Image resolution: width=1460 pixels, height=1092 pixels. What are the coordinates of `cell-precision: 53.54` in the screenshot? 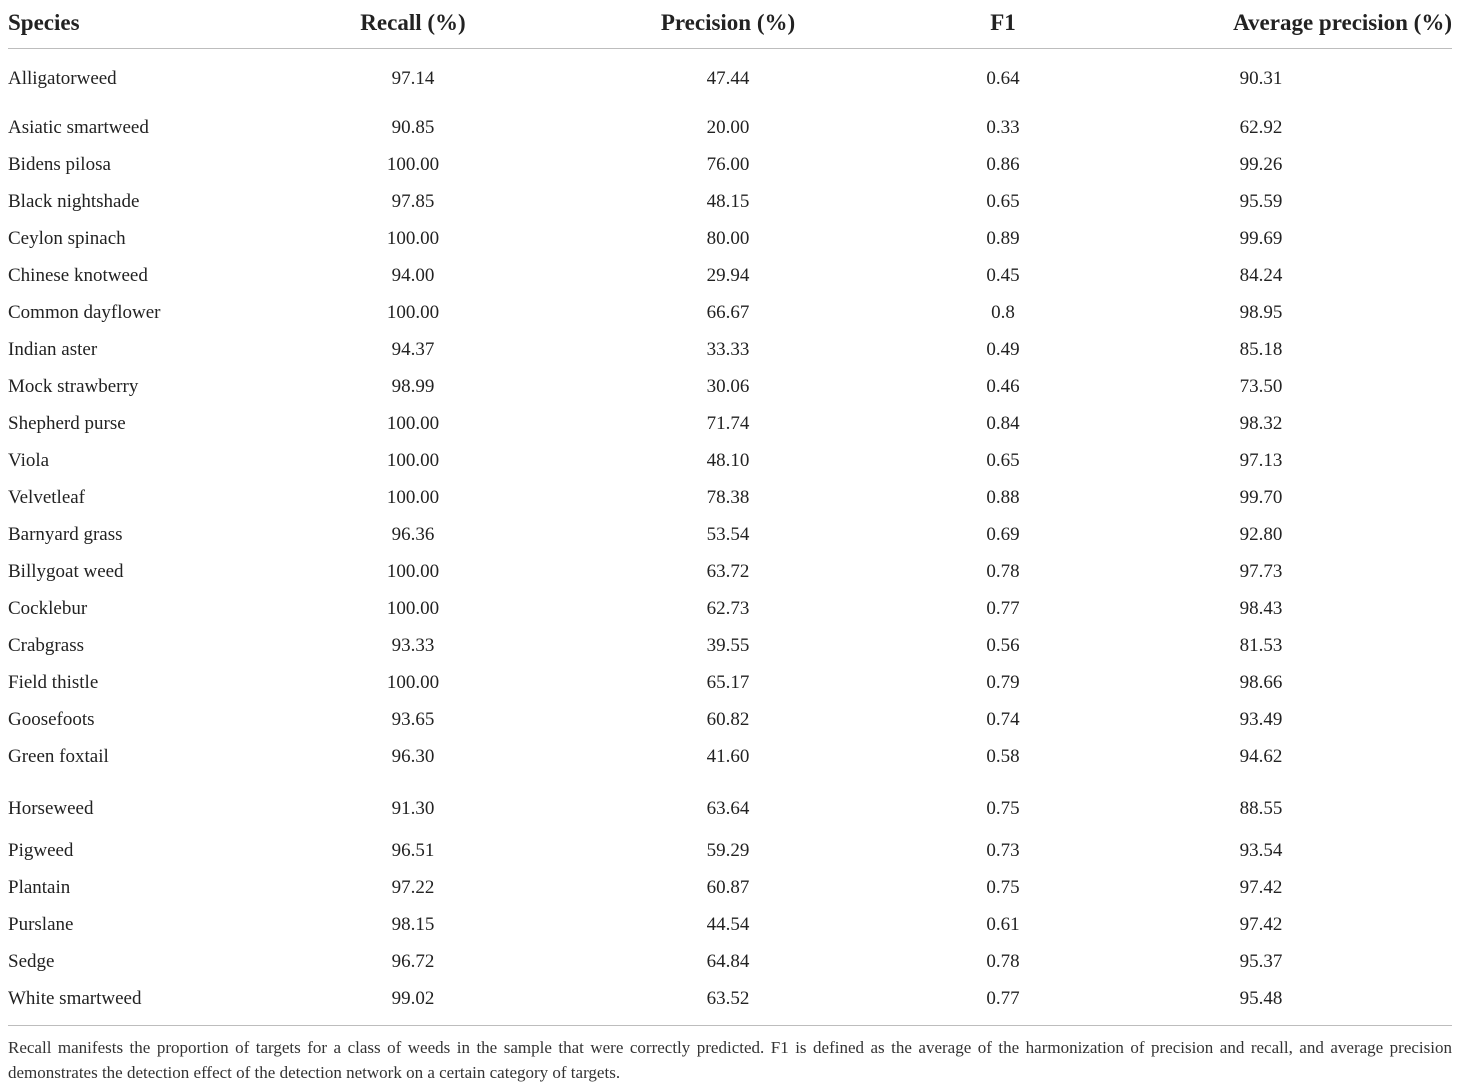 It's located at (728, 534).